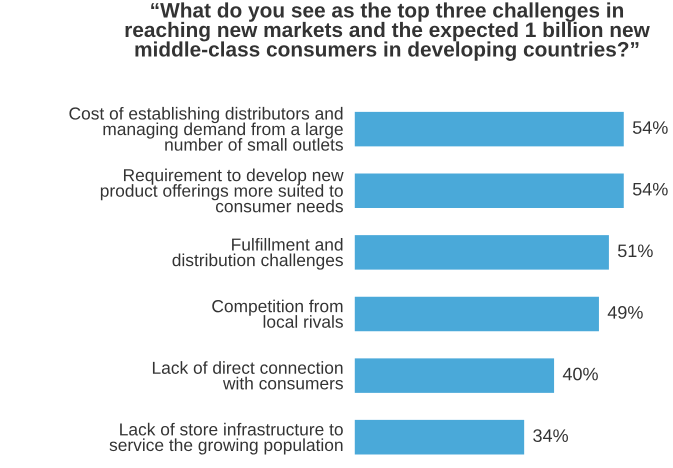  Describe the element at coordinates (206, 128) in the screenshot. I see `y-tick-label: Cost of establishing distributors and managing demand from a large number of small outlets` at that location.